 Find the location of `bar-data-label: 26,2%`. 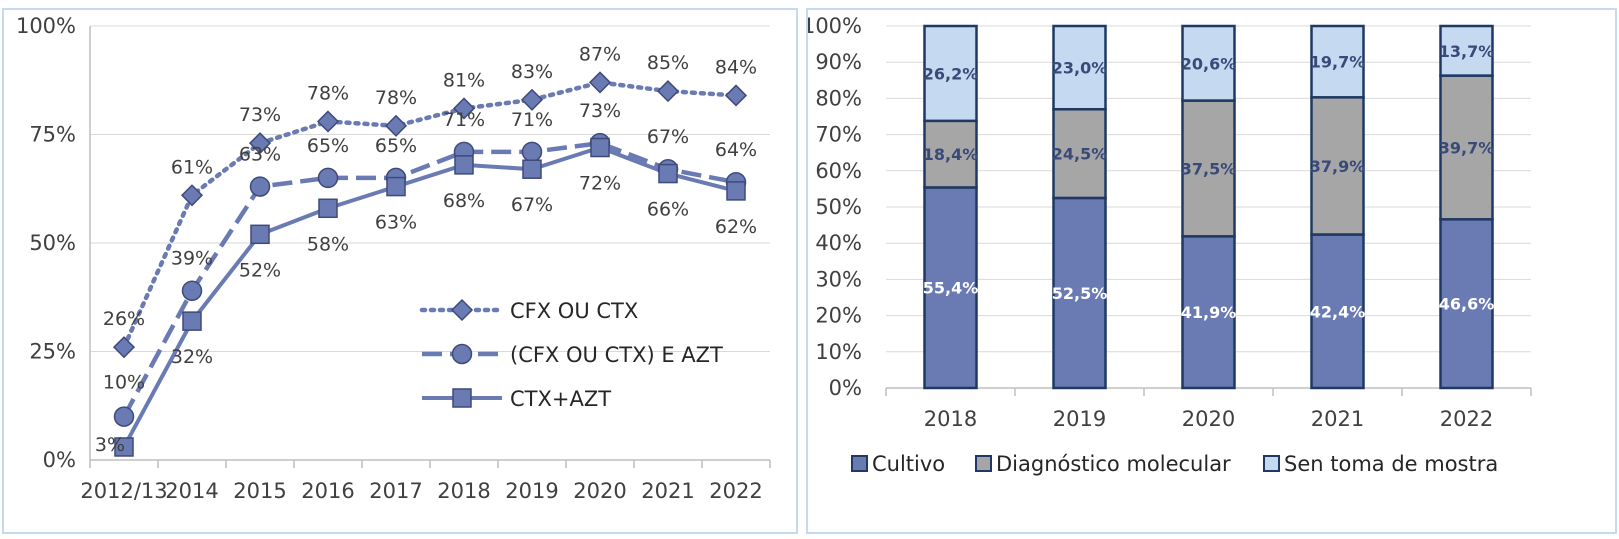

bar-data-label: 26,2% is located at coordinates (951, 73).